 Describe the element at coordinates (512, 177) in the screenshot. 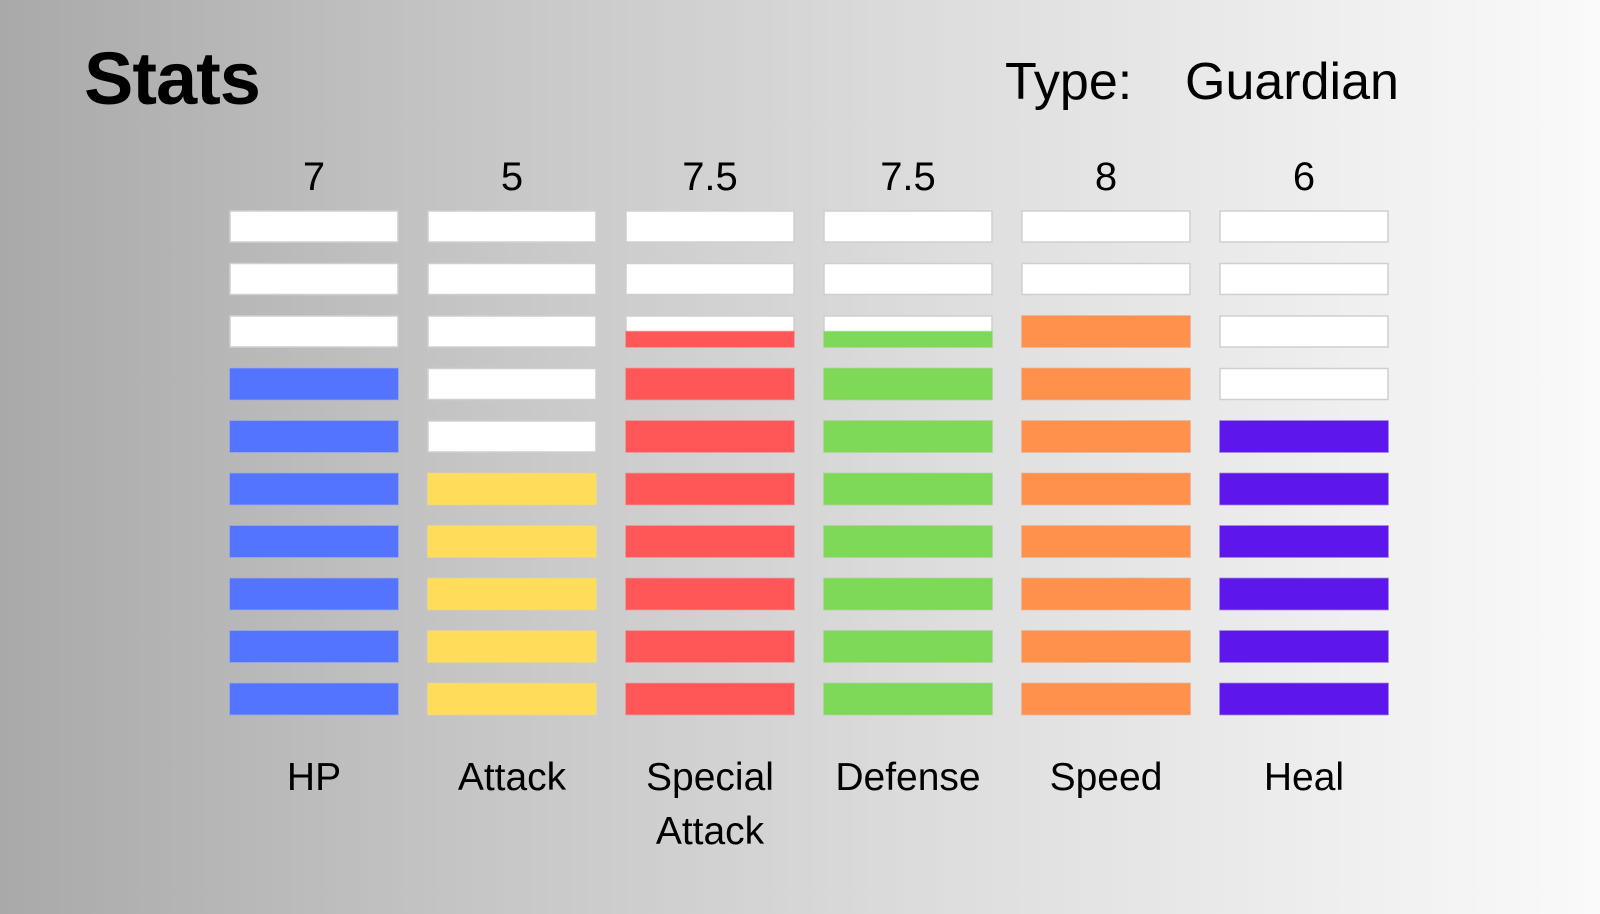

I see `value-label: 5` at that location.